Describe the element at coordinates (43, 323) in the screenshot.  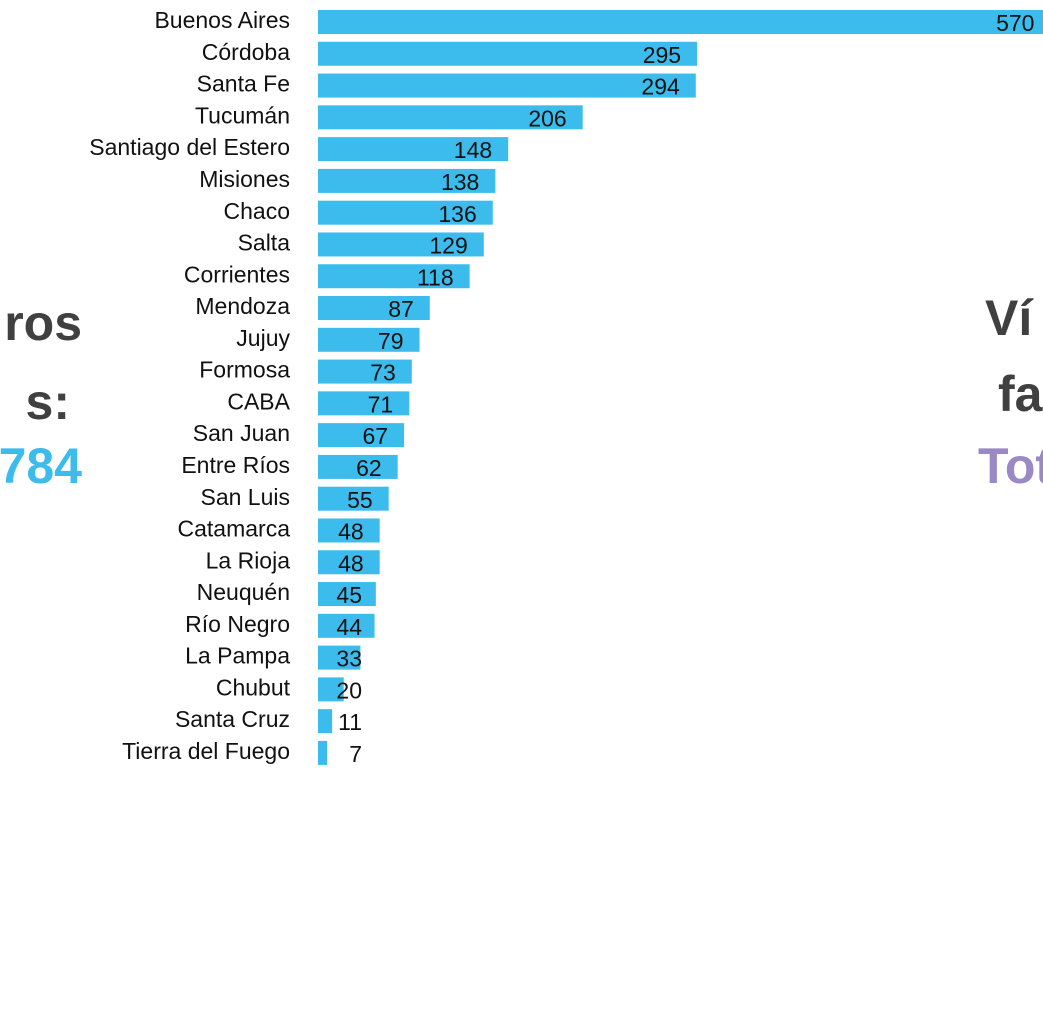
I see `annotation: ros` at that location.